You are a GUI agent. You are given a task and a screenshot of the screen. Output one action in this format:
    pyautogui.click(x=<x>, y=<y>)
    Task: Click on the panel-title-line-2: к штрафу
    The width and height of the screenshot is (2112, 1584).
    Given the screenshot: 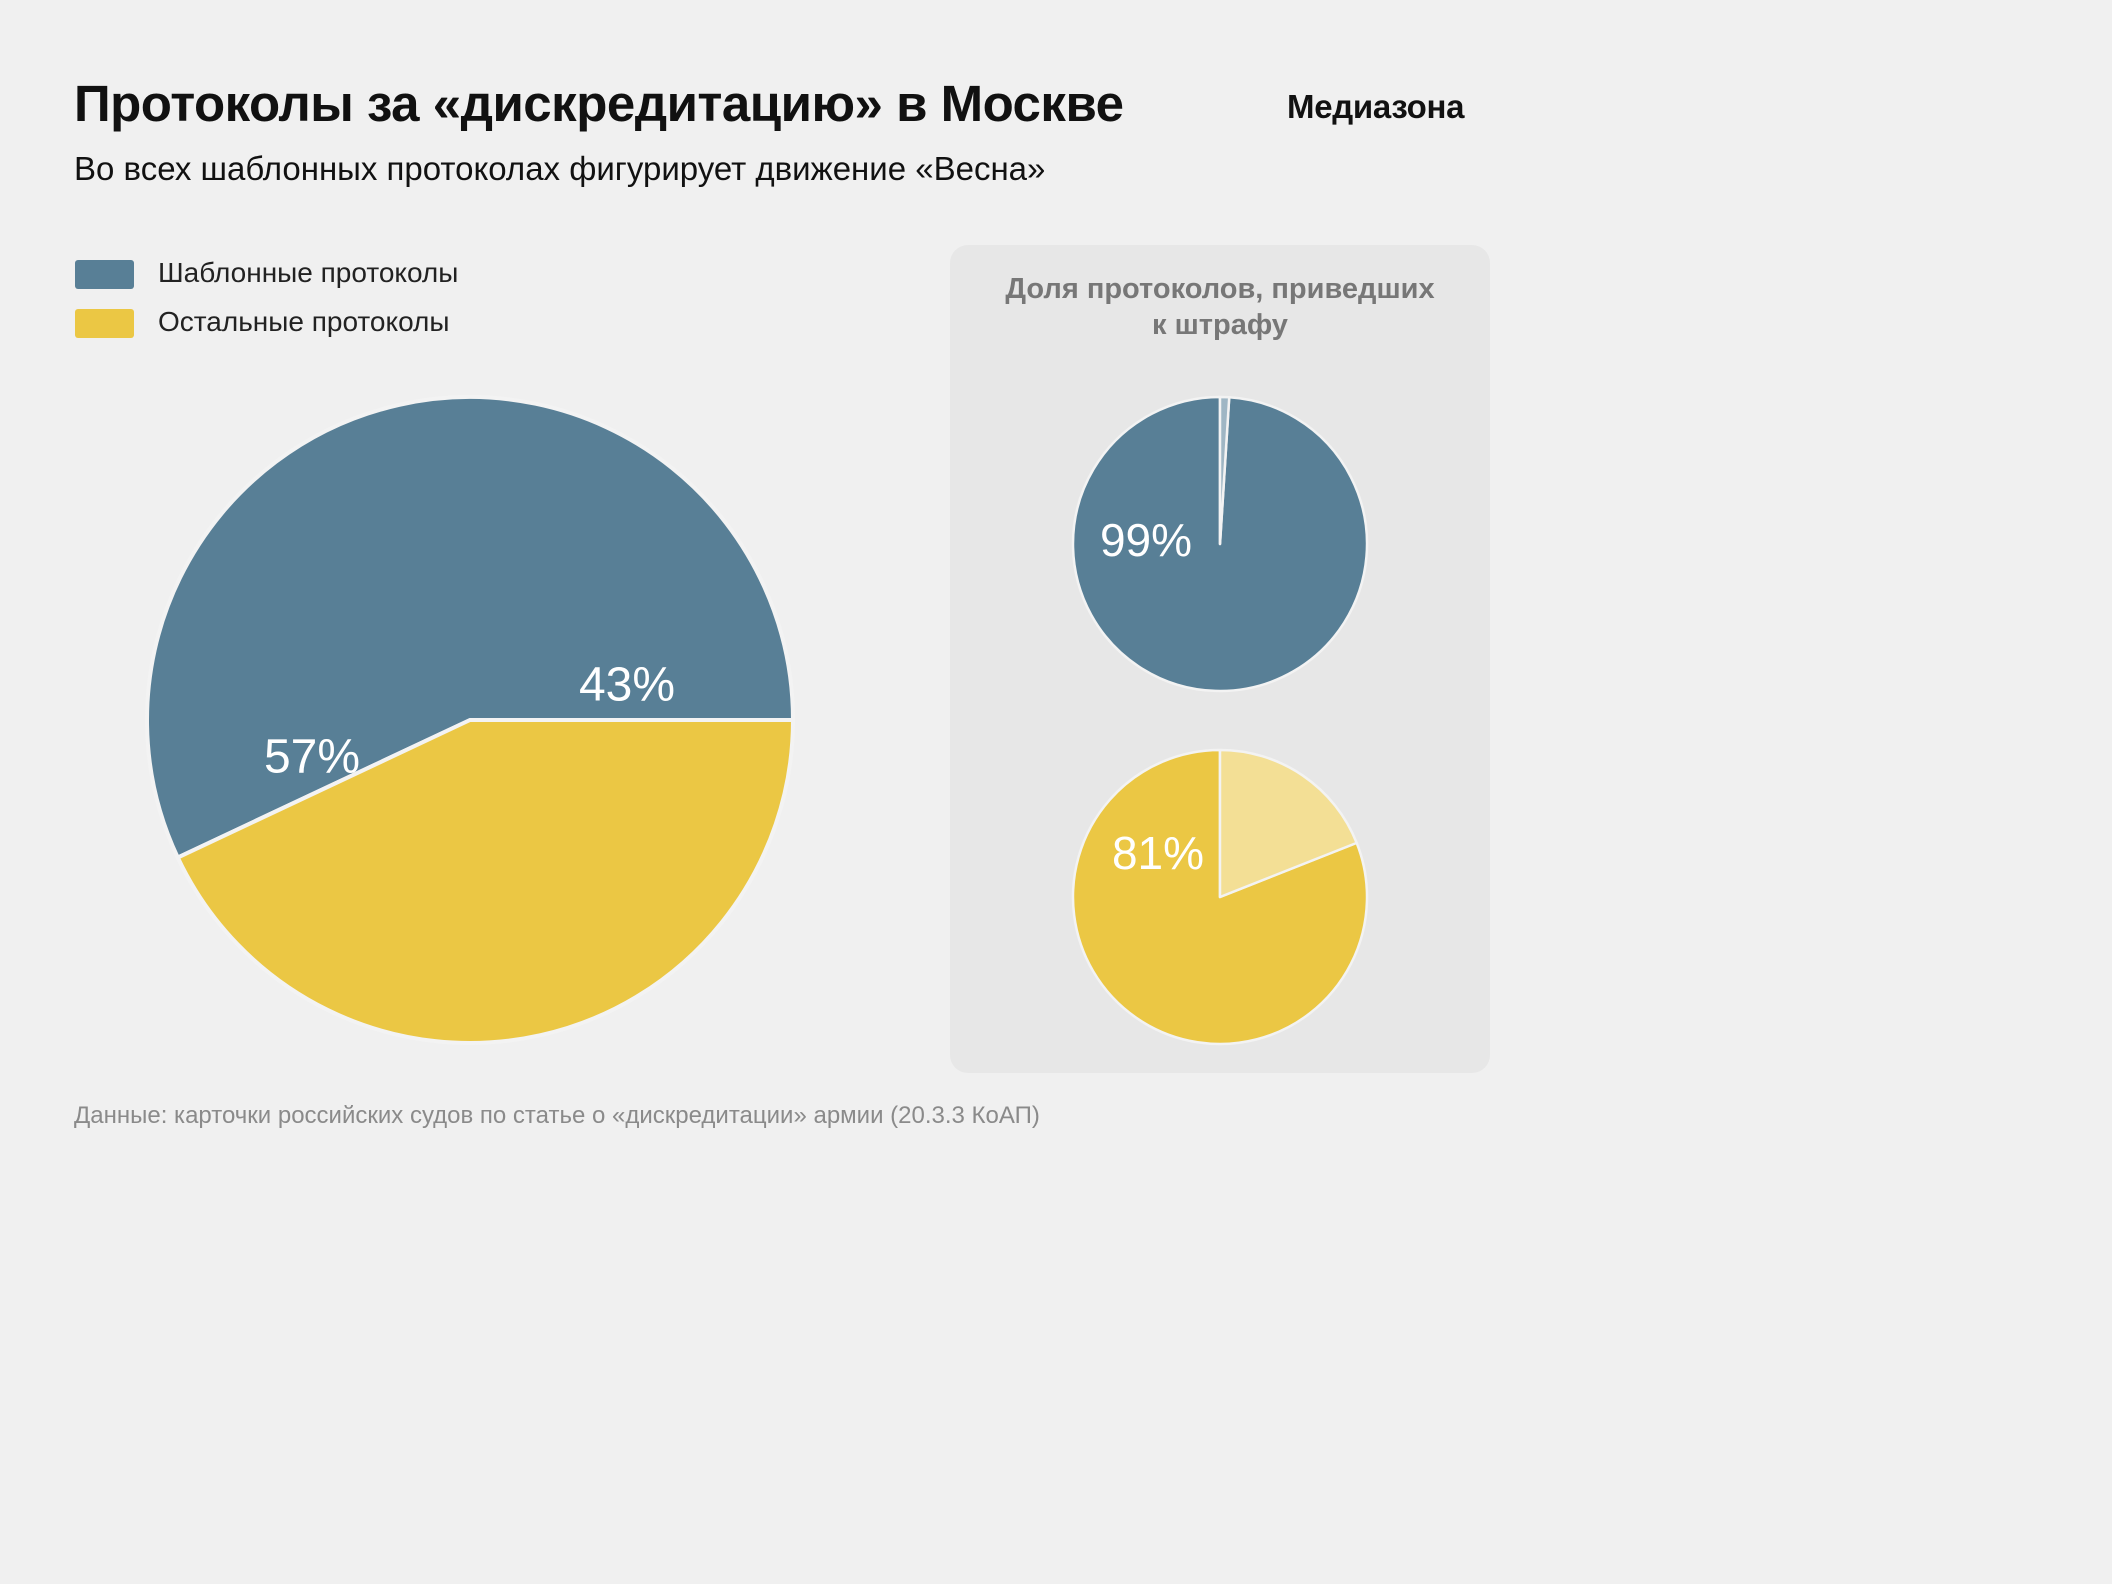 What is the action you would take?
    pyautogui.click(x=1220, y=325)
    